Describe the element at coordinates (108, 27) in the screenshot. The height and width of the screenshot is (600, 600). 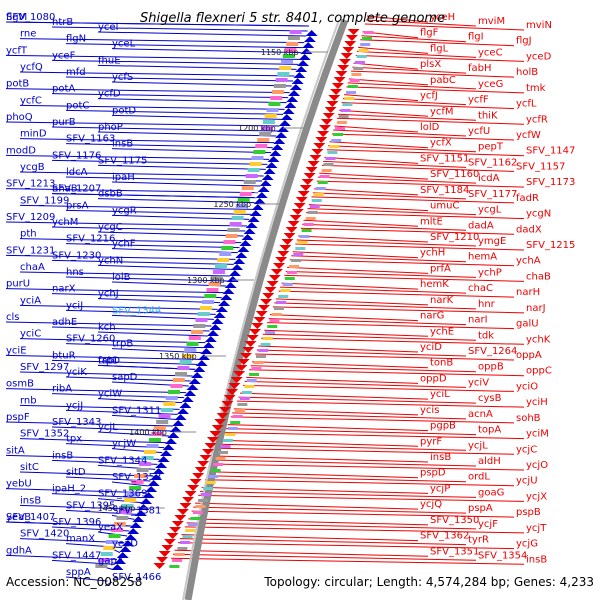
I see `gene-label-forward: ycel` at that location.